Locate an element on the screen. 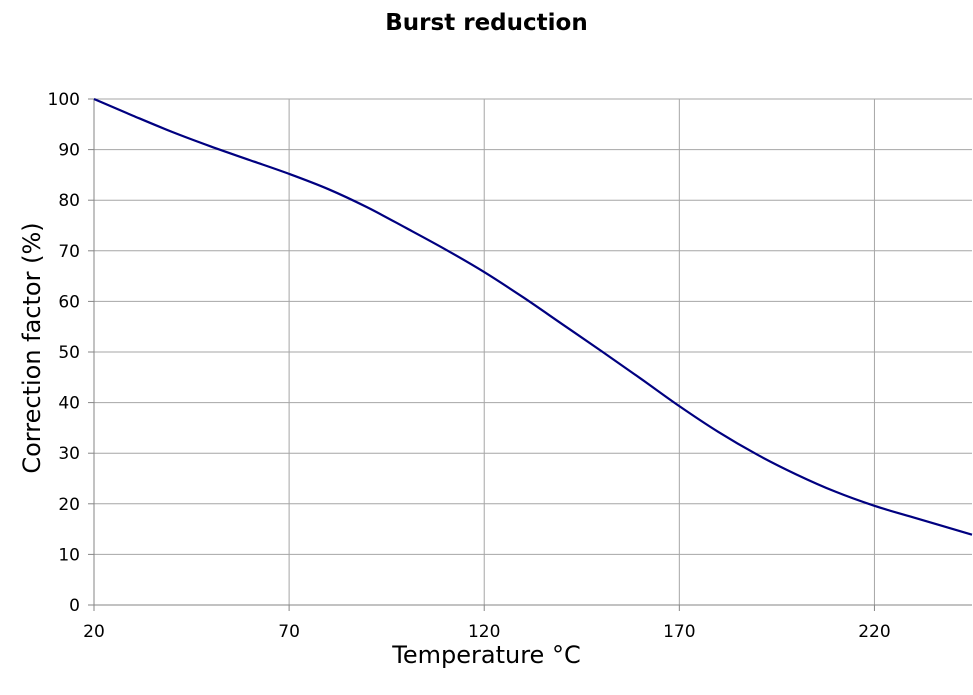  y-tick-label: 0 is located at coordinates (74, 606).